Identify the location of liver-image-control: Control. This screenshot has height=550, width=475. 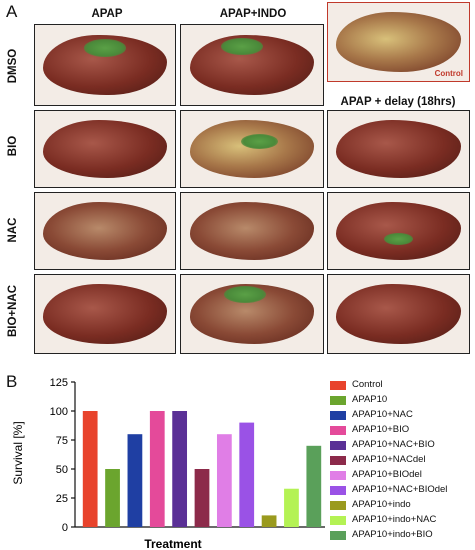
(398, 42).